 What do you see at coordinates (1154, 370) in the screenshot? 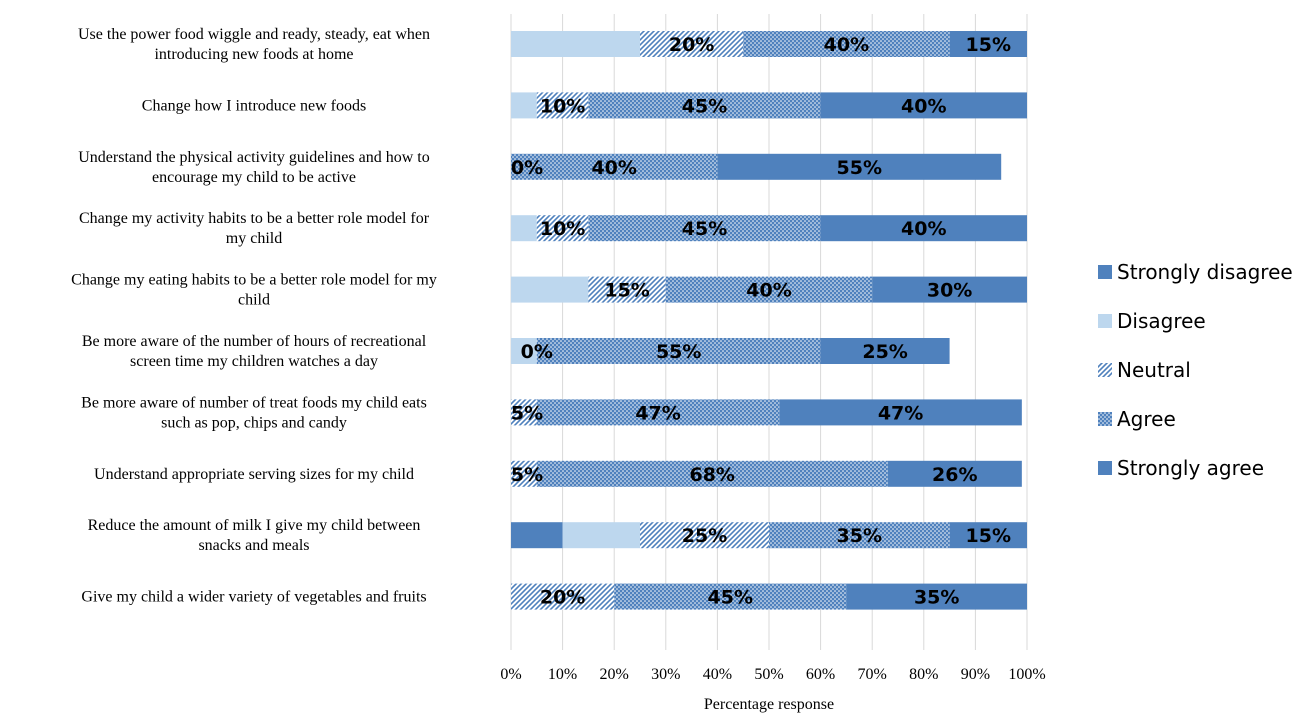
I see `legend-label: Neutral` at bounding box center [1154, 370].